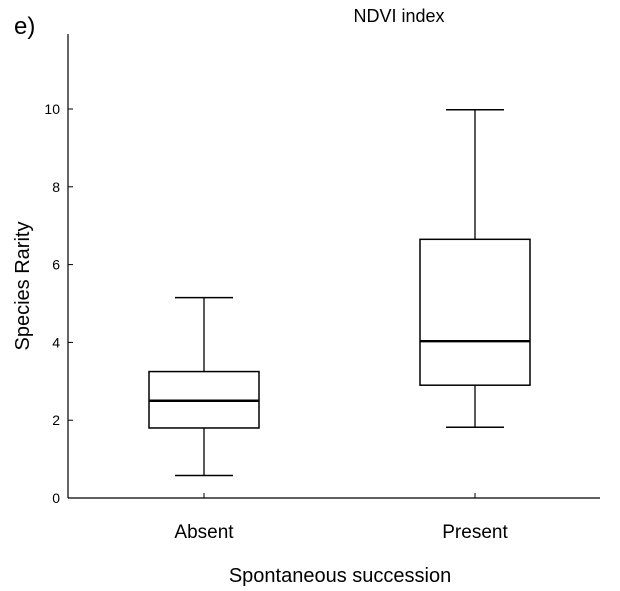 The height and width of the screenshot is (591, 620). What do you see at coordinates (398, 16) in the screenshot?
I see `chart-title: NDVI index` at bounding box center [398, 16].